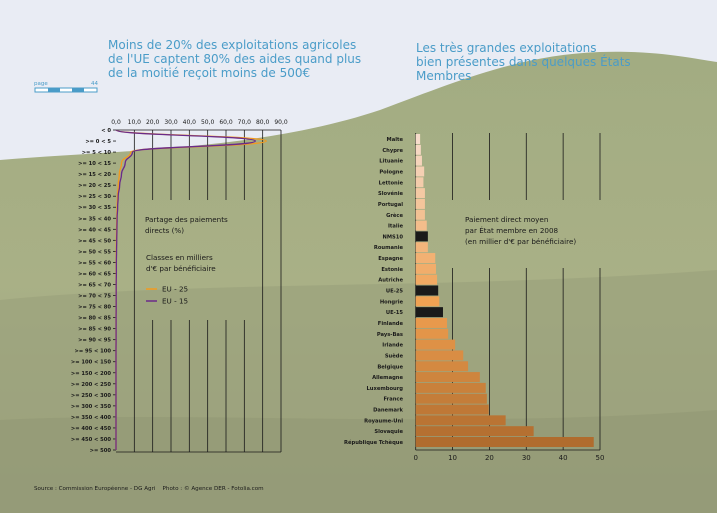 The height and width of the screenshot is (513, 717). I want to click on y-tick-label: >= 20 < 25, so click(94, 186).